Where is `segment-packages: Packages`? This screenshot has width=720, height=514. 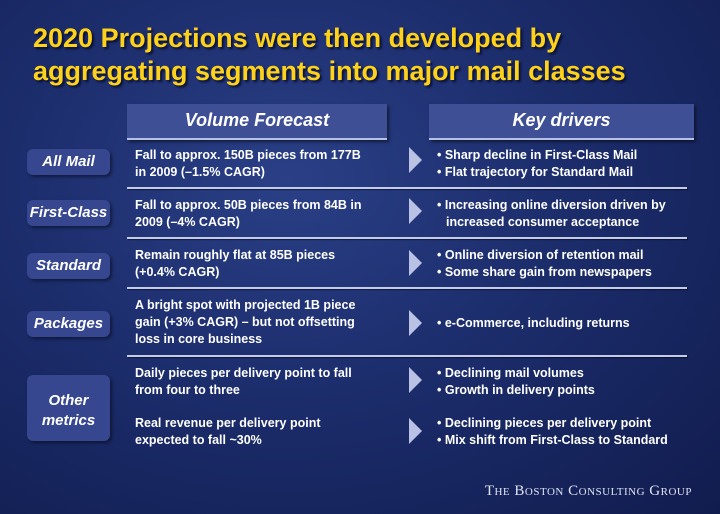
segment-packages: Packages is located at coordinates (68, 324).